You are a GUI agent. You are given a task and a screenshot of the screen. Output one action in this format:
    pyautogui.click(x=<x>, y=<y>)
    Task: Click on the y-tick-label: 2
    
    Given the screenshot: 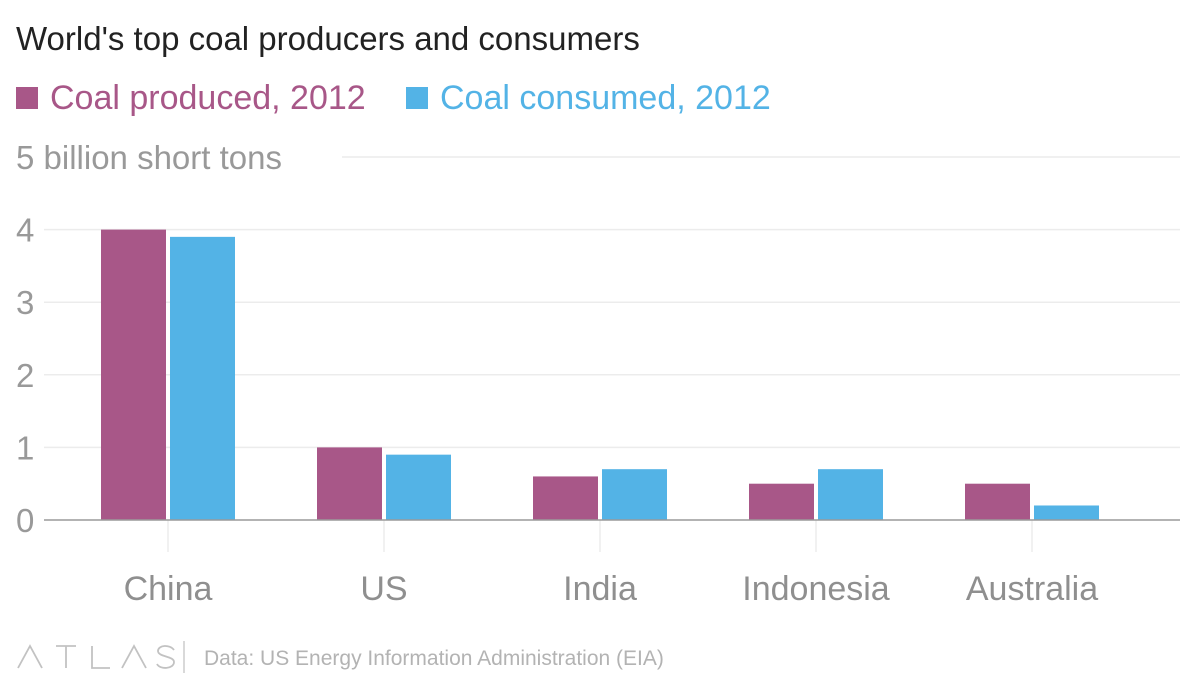 What is the action you would take?
    pyautogui.click(x=25, y=375)
    